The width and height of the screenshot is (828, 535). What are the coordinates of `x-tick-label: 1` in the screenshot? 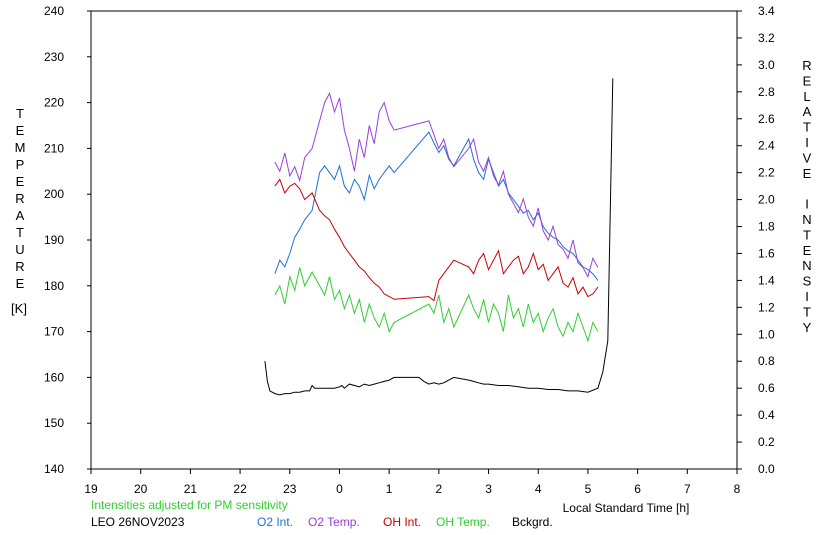 It's located at (389, 489).